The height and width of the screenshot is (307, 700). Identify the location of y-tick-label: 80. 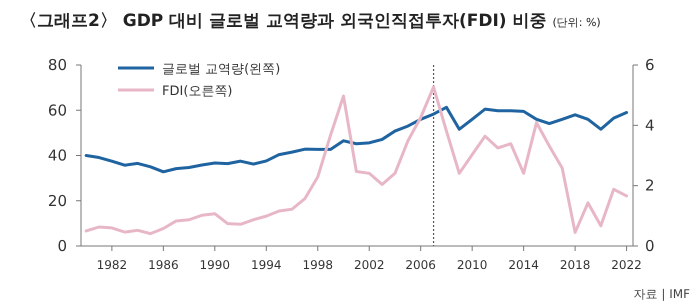
(57, 65).